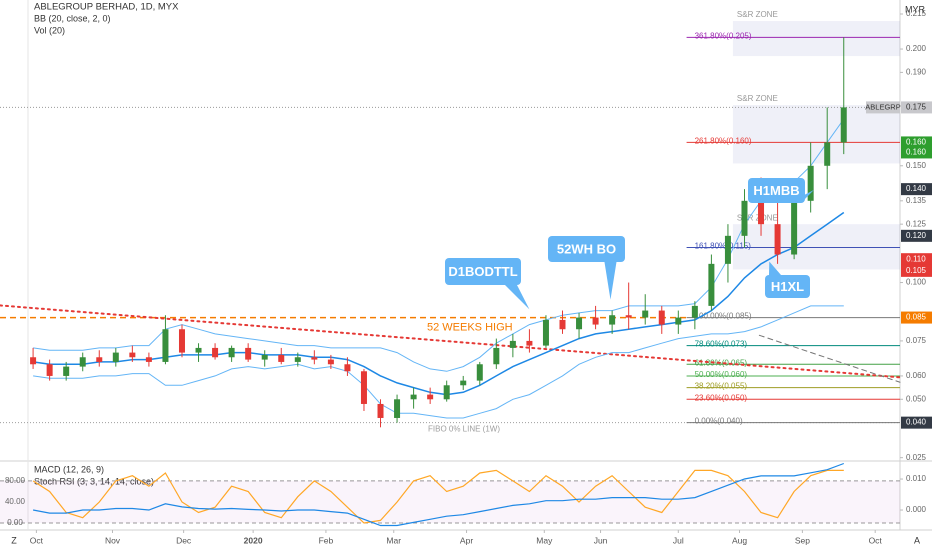 The image size is (932, 550). Describe the element at coordinates (916, 509) in the screenshot. I see `macd-tick-label: 0.000` at that location.